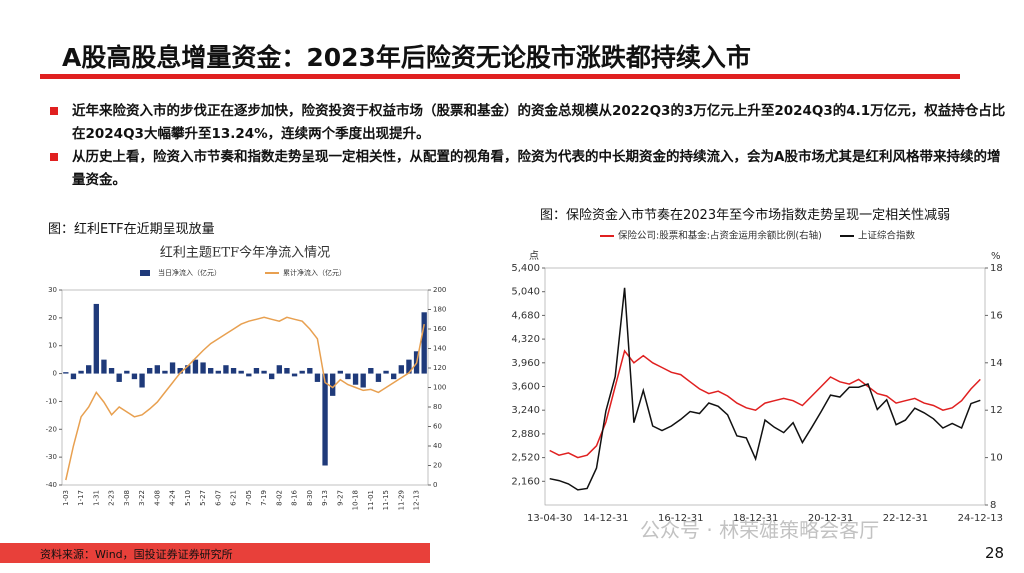 This screenshot has width=1024, height=573. Describe the element at coordinates (142, 498) in the screenshot. I see `x-tick-label: 3-22` at that location.